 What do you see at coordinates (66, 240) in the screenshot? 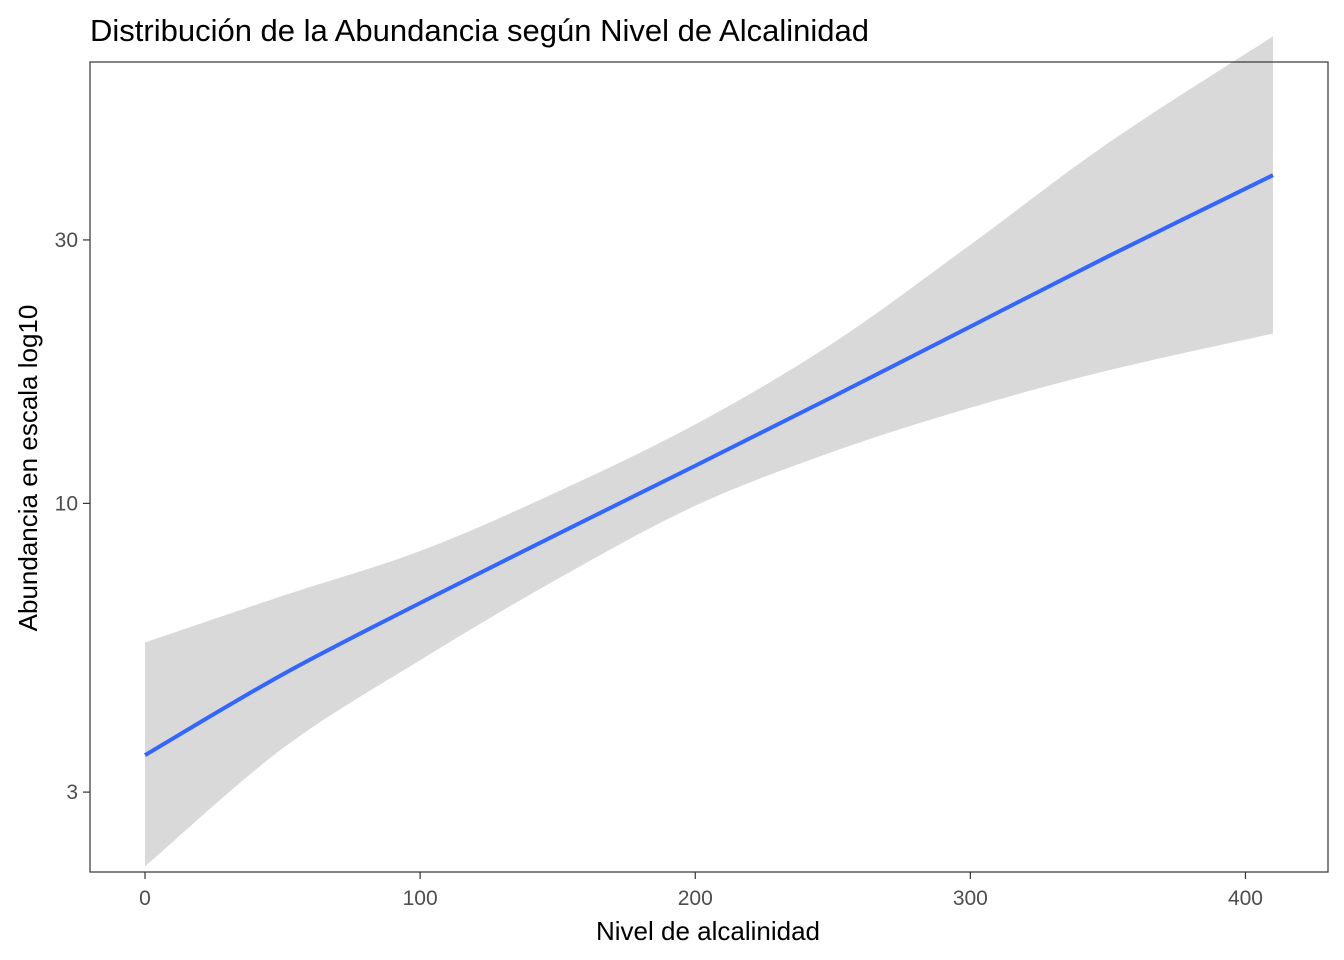
I see `y-tick-label: 30` at bounding box center [66, 240].